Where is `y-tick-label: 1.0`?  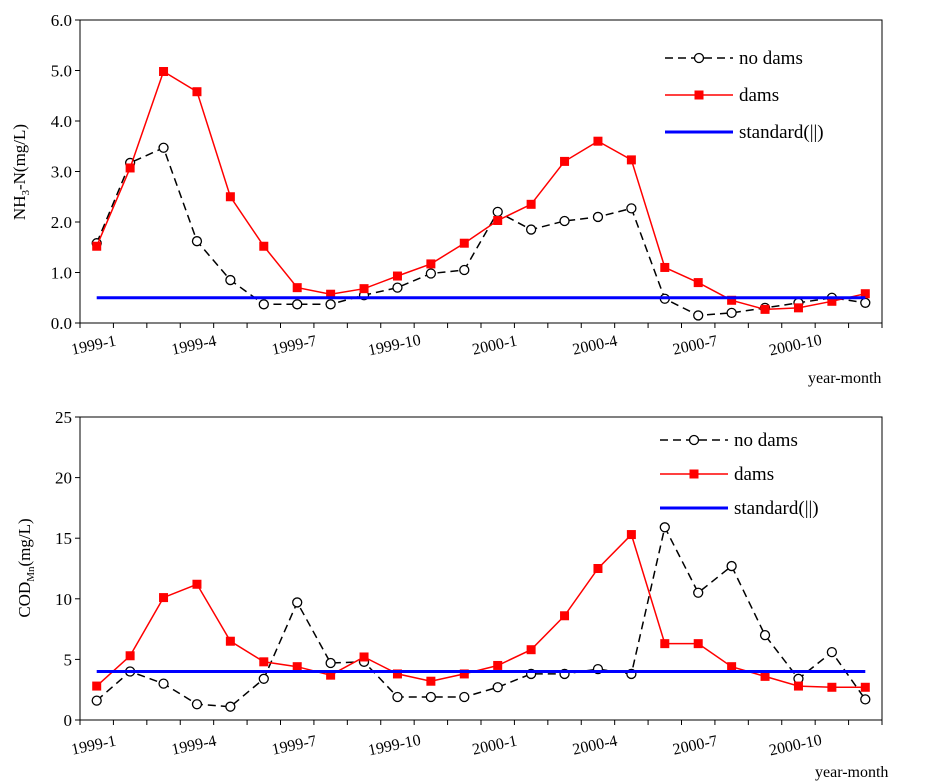
y-tick-label: 1.0 is located at coordinates (61, 273).